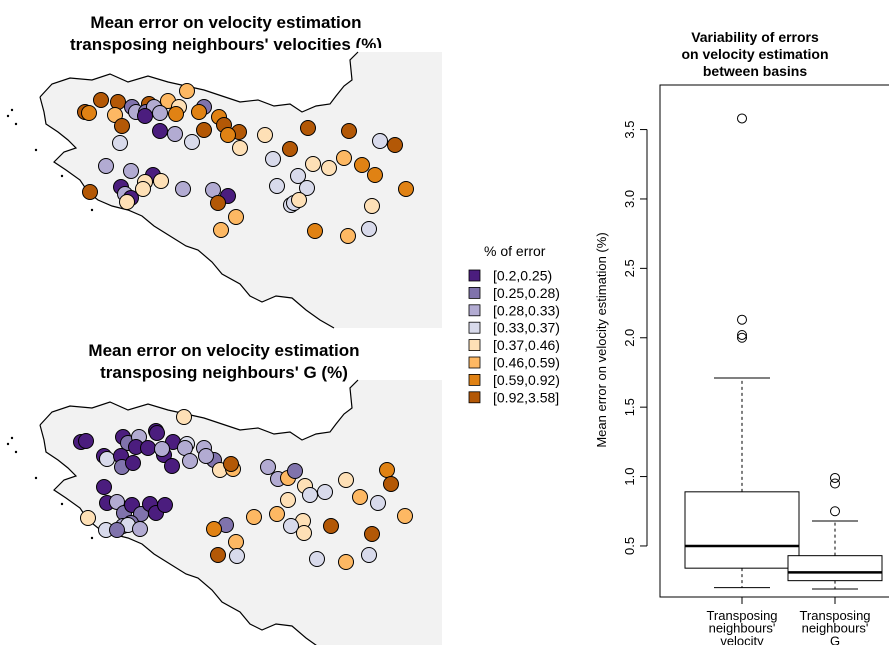  What do you see at coordinates (835, 628) in the screenshot?
I see `x-tick-label-1-1: neighbours'` at bounding box center [835, 628].